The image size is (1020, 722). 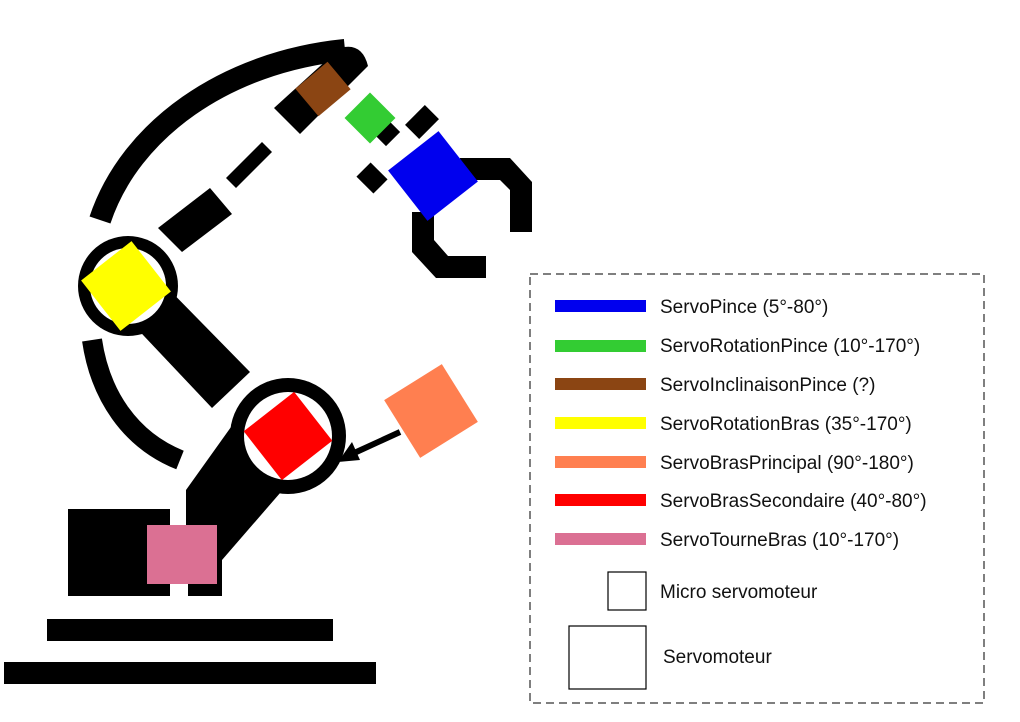 I want to click on legend-swatch-rotation-pince, so click(x=600, y=346).